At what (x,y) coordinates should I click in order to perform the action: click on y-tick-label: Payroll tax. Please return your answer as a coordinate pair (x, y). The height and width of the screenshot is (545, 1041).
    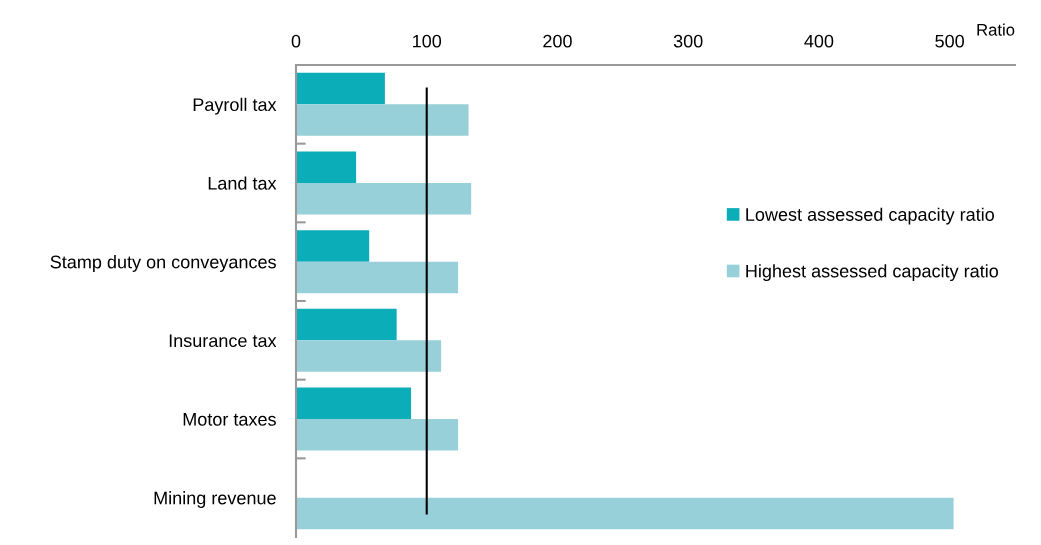
    Looking at the image, I should click on (235, 106).